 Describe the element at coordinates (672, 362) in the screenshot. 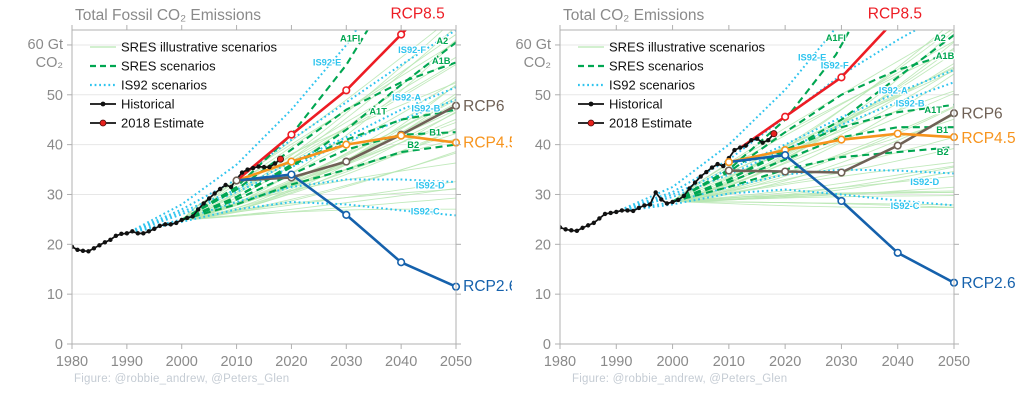

I see `x-tick-label: 2000` at that location.